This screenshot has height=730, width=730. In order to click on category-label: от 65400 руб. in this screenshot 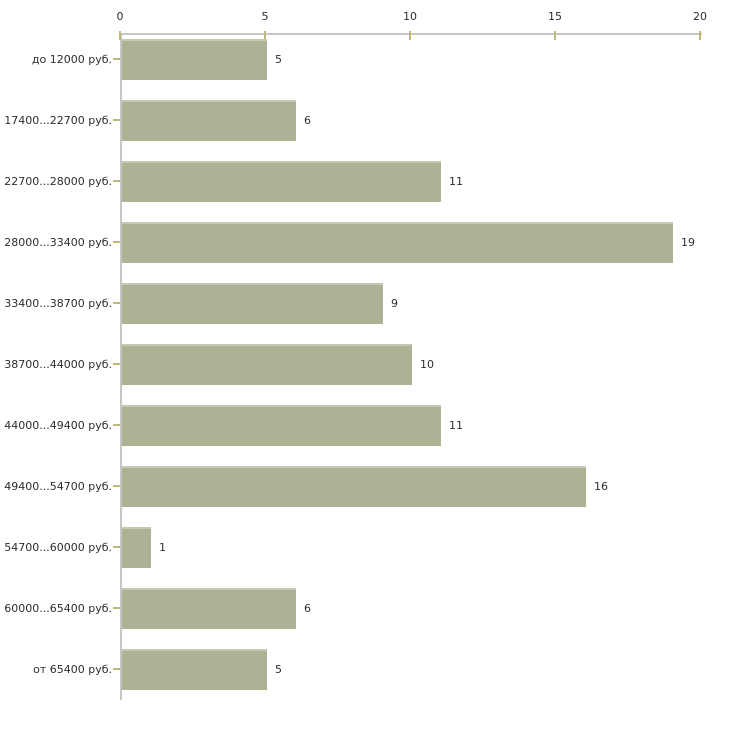, I will do `click(72, 669)`.